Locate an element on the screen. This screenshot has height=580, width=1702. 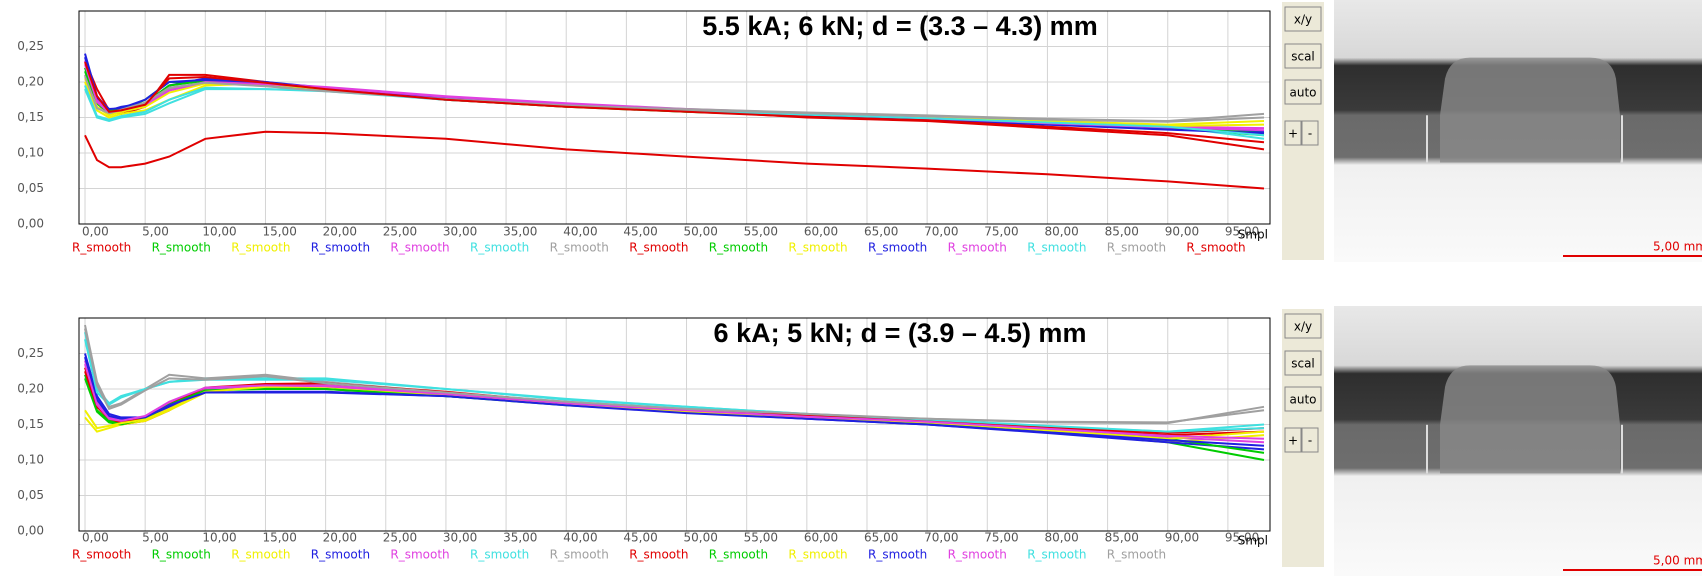
x-tick-label: 85,00 is located at coordinates (1122, 538).